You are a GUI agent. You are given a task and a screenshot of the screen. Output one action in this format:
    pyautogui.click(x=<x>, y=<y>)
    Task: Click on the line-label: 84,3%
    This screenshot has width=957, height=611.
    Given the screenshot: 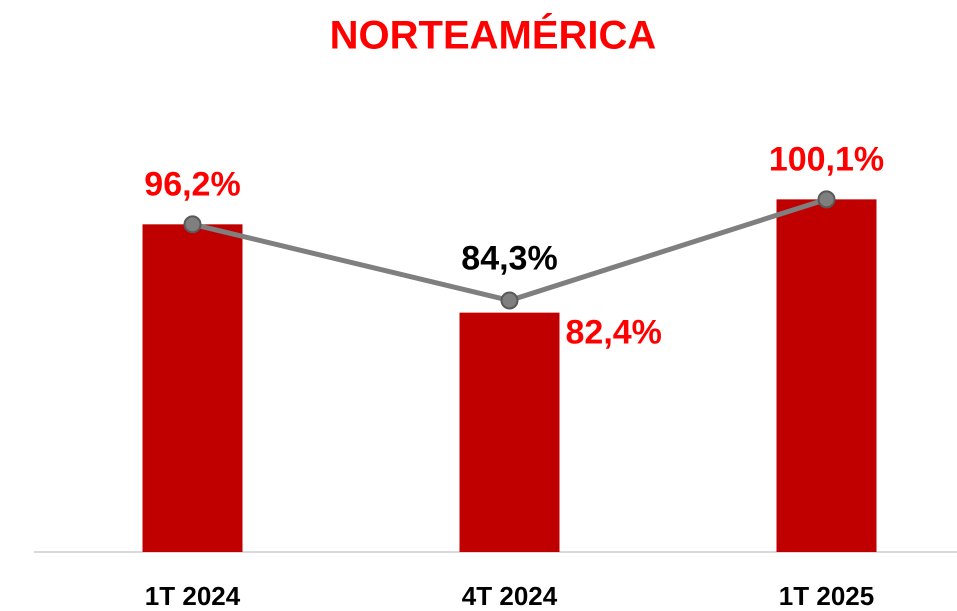 What is the action you would take?
    pyautogui.click(x=509, y=258)
    